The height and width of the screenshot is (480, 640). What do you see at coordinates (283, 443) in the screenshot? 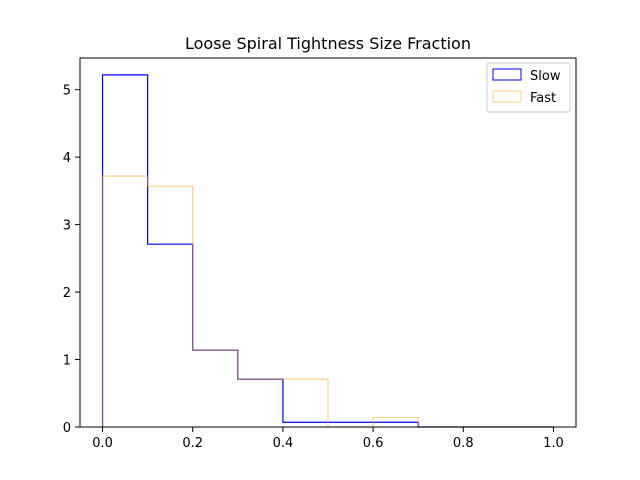
I see `x-tick-label: 0.4` at bounding box center [283, 443].